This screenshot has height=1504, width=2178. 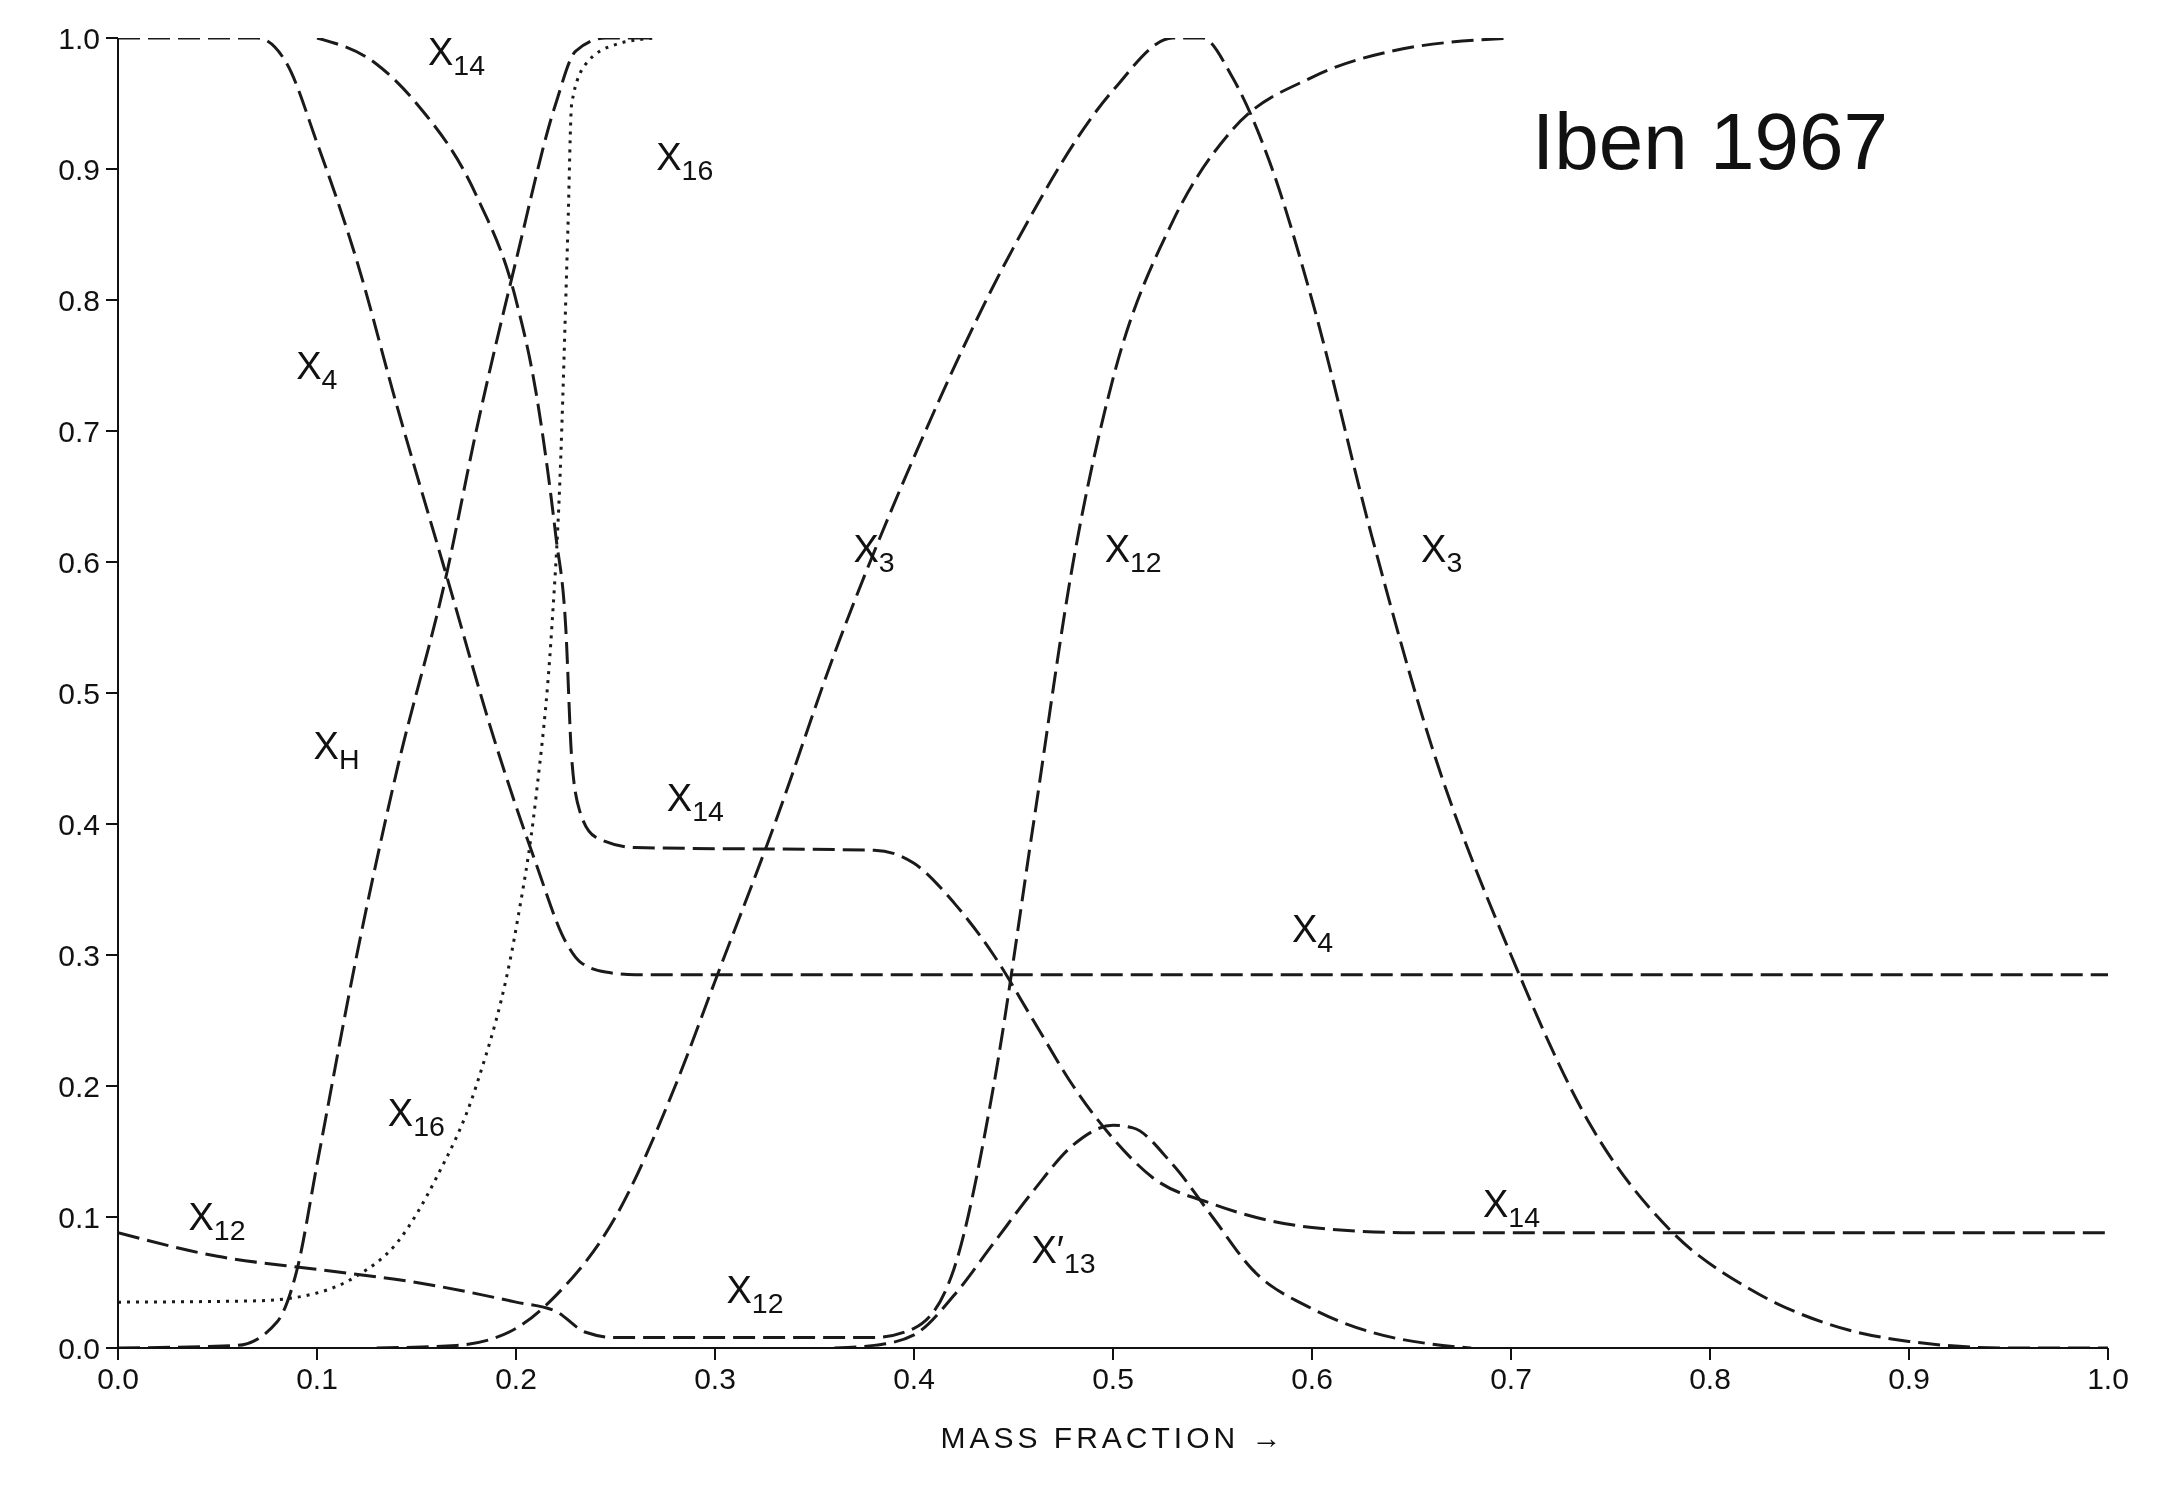 I want to click on x-tick-label: 0.5, so click(x=1113, y=1379).